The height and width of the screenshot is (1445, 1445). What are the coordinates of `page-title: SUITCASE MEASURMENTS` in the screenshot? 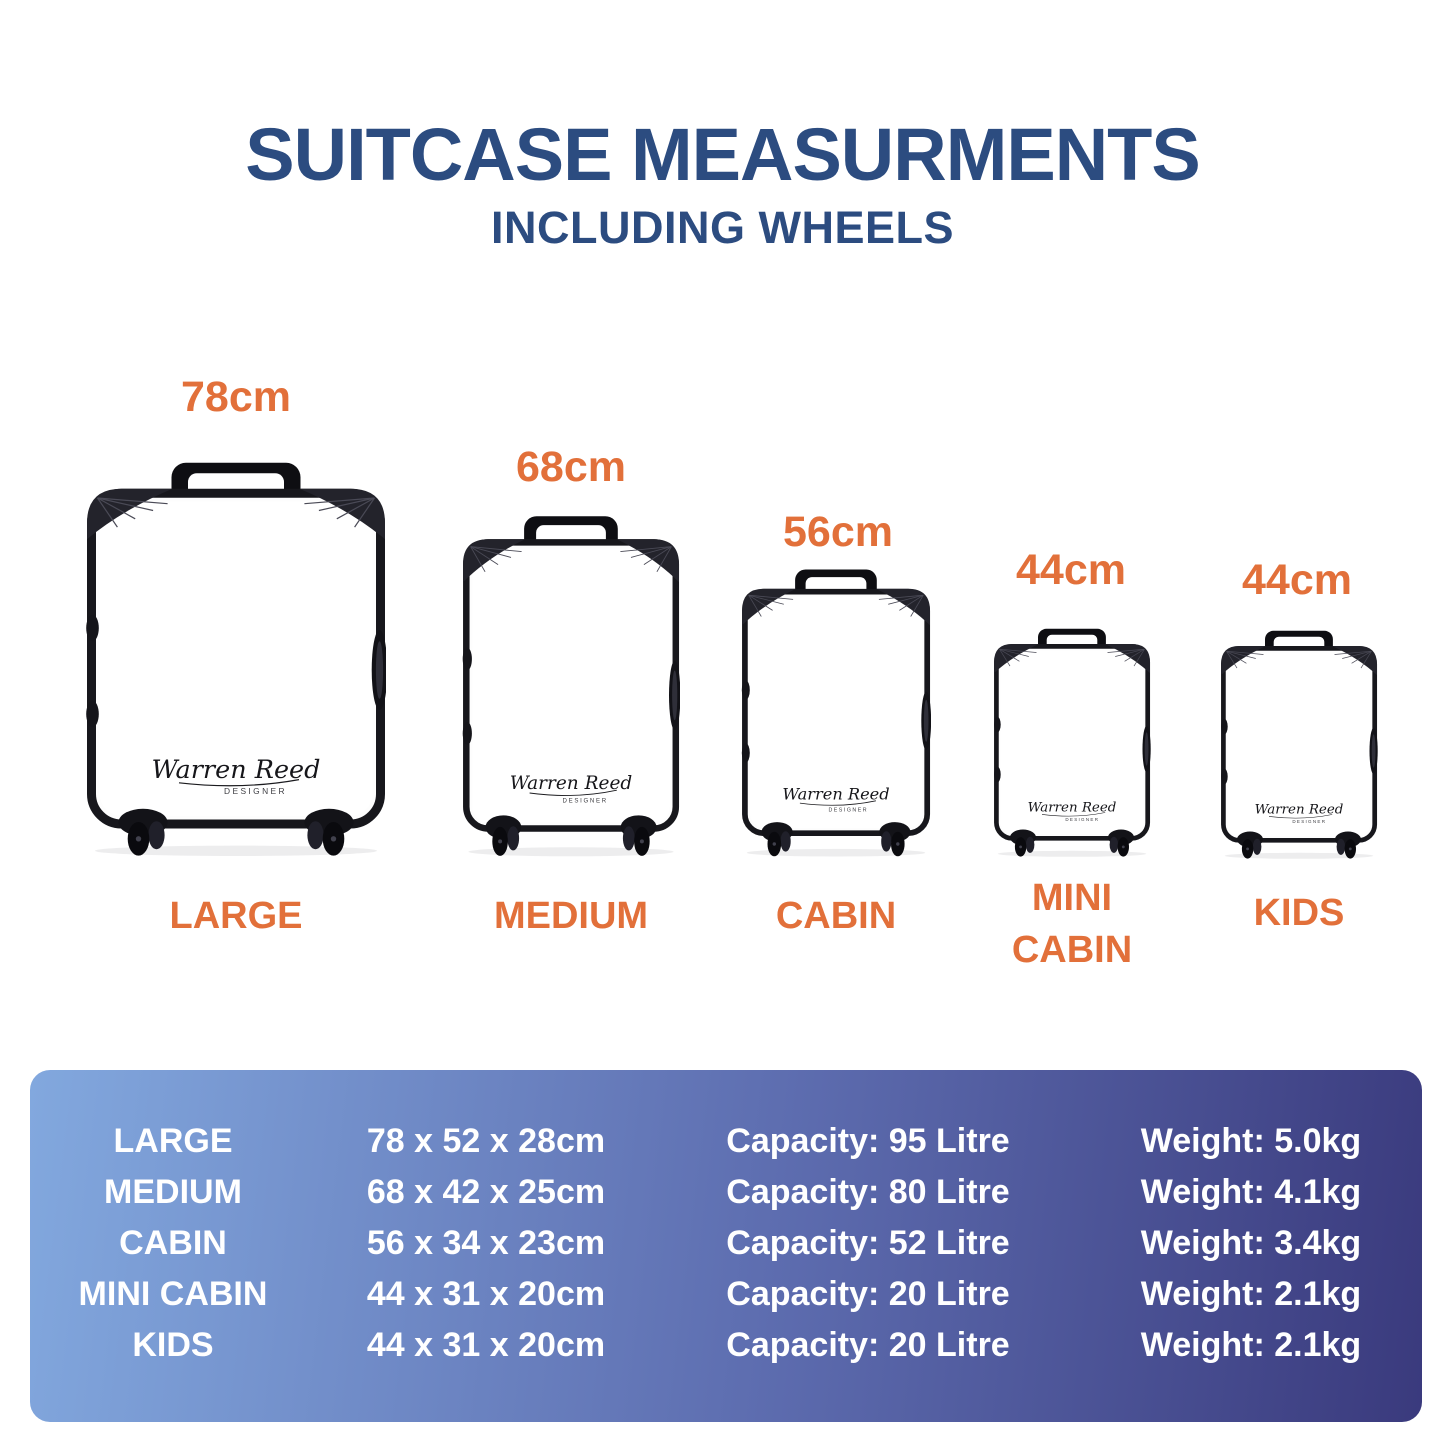 It's located at (722, 154).